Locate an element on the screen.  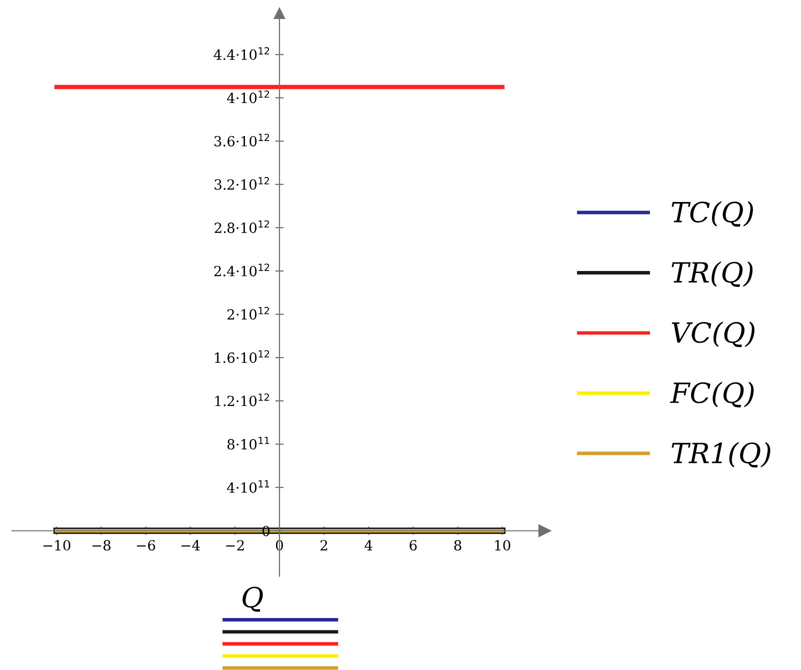
x-tick-label: −2 is located at coordinates (235, 545).